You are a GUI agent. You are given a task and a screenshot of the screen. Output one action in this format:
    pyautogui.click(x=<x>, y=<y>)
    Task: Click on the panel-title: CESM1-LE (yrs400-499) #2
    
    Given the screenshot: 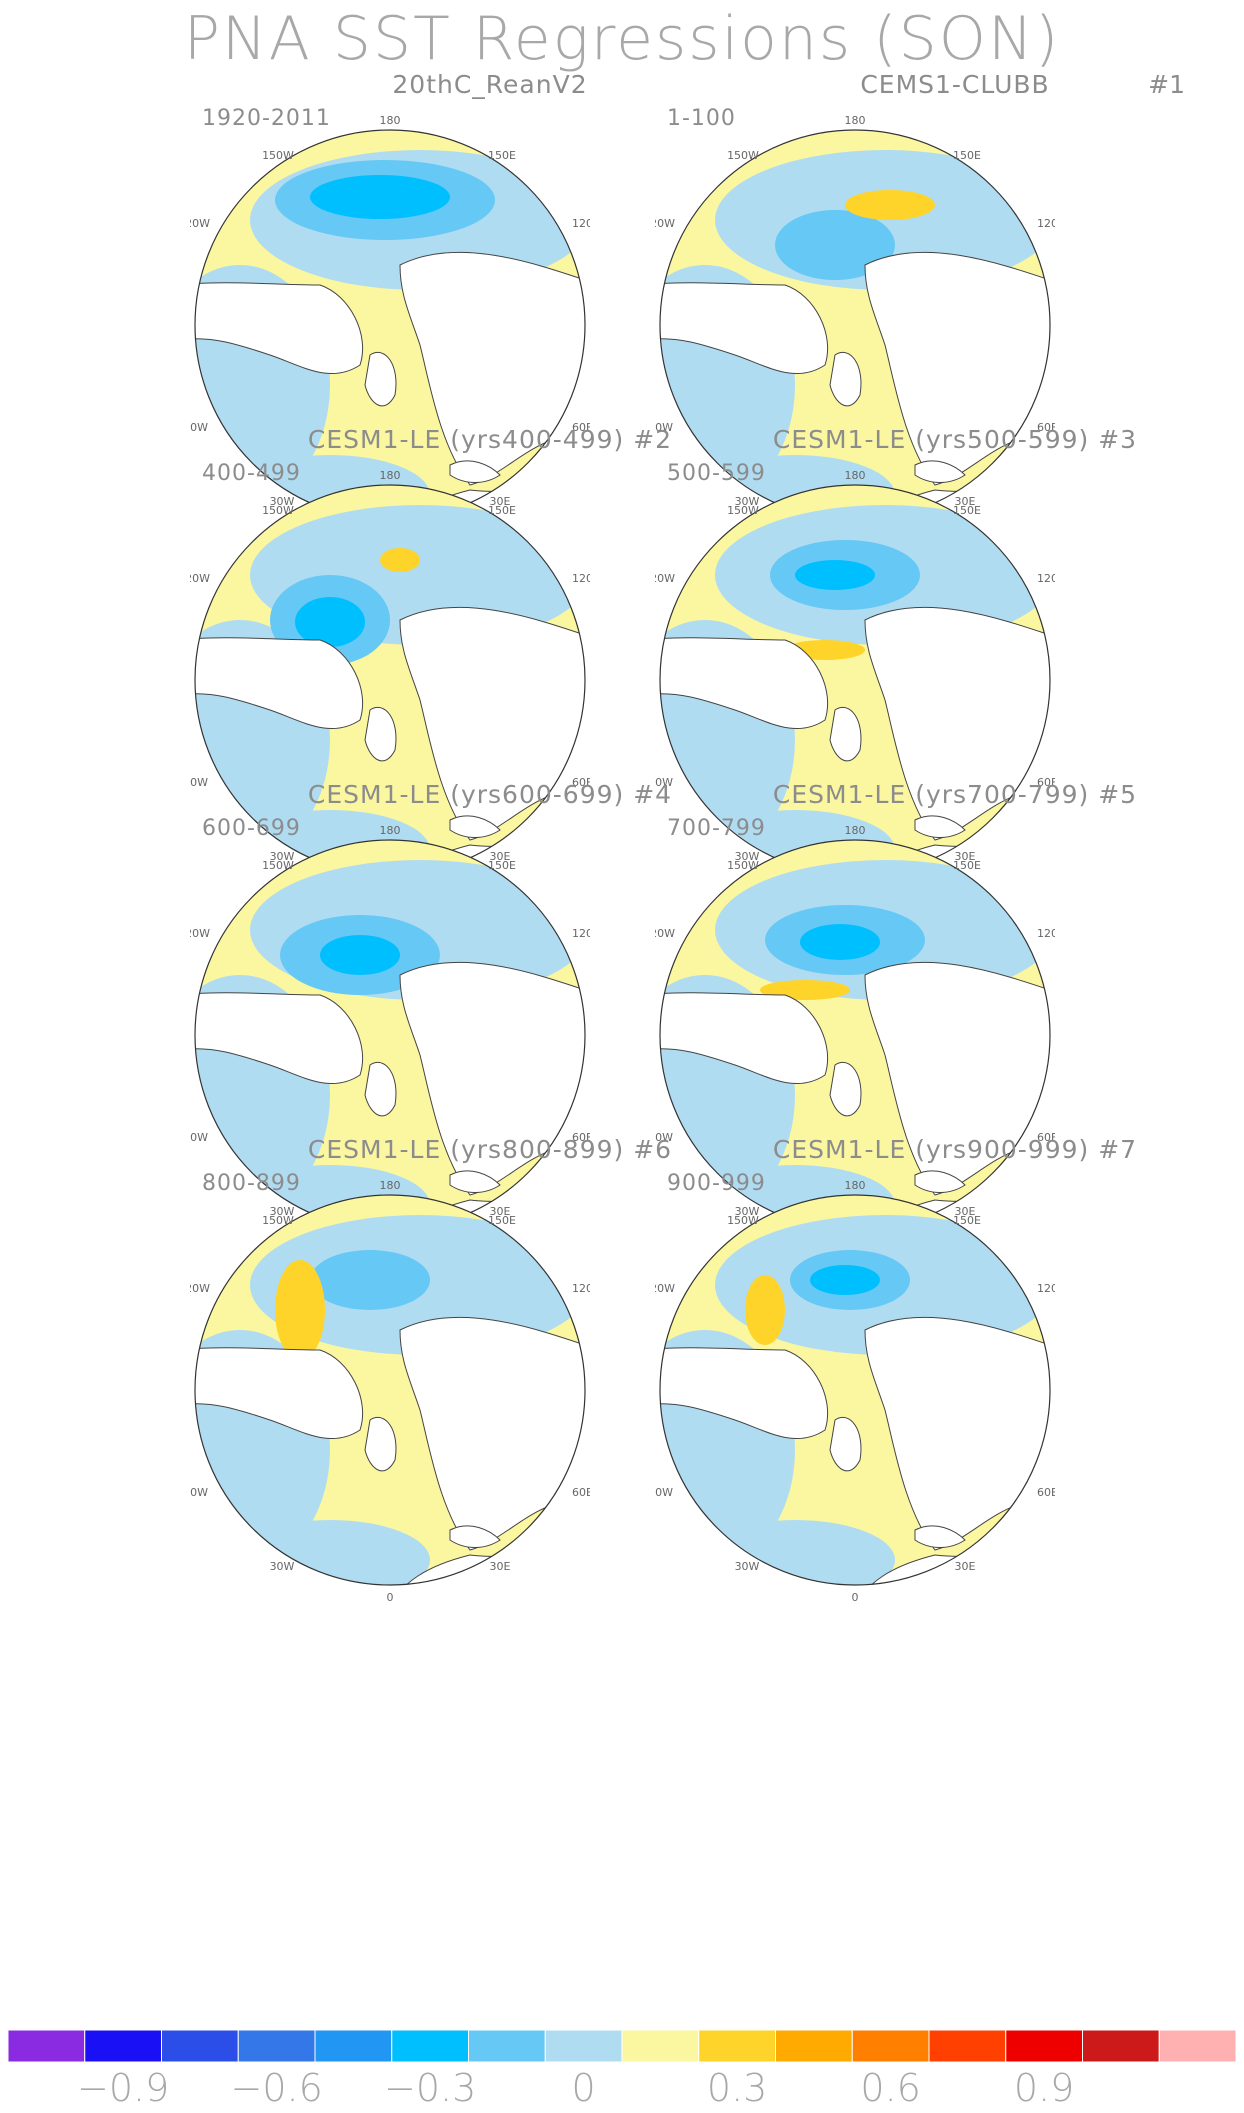 What is the action you would take?
    pyautogui.click(x=490, y=439)
    